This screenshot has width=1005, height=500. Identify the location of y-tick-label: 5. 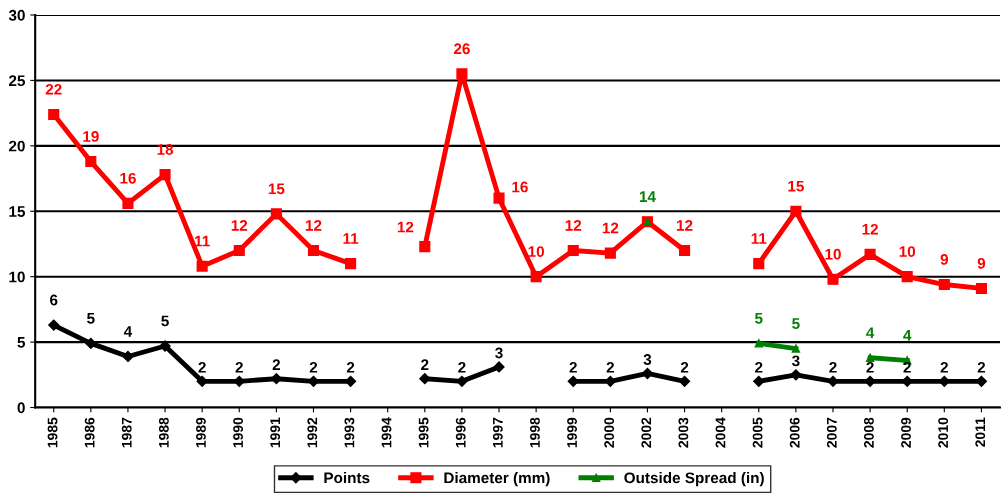
(21, 342).